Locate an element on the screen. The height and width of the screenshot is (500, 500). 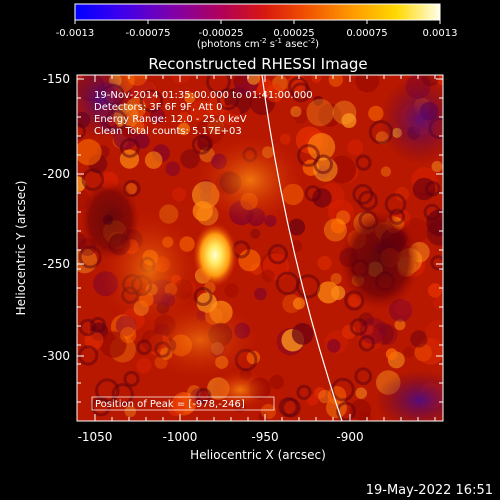
x-tick-label: -1050 is located at coordinates (95, 437).